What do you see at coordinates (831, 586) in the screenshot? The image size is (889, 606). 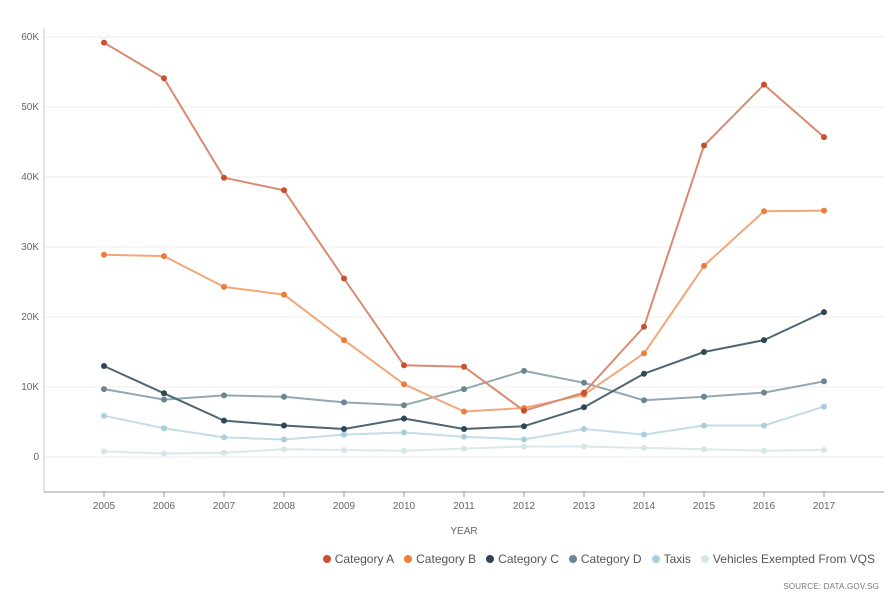 I see `source-note: SOURCE: DATA.GOV.SG` at bounding box center [831, 586].